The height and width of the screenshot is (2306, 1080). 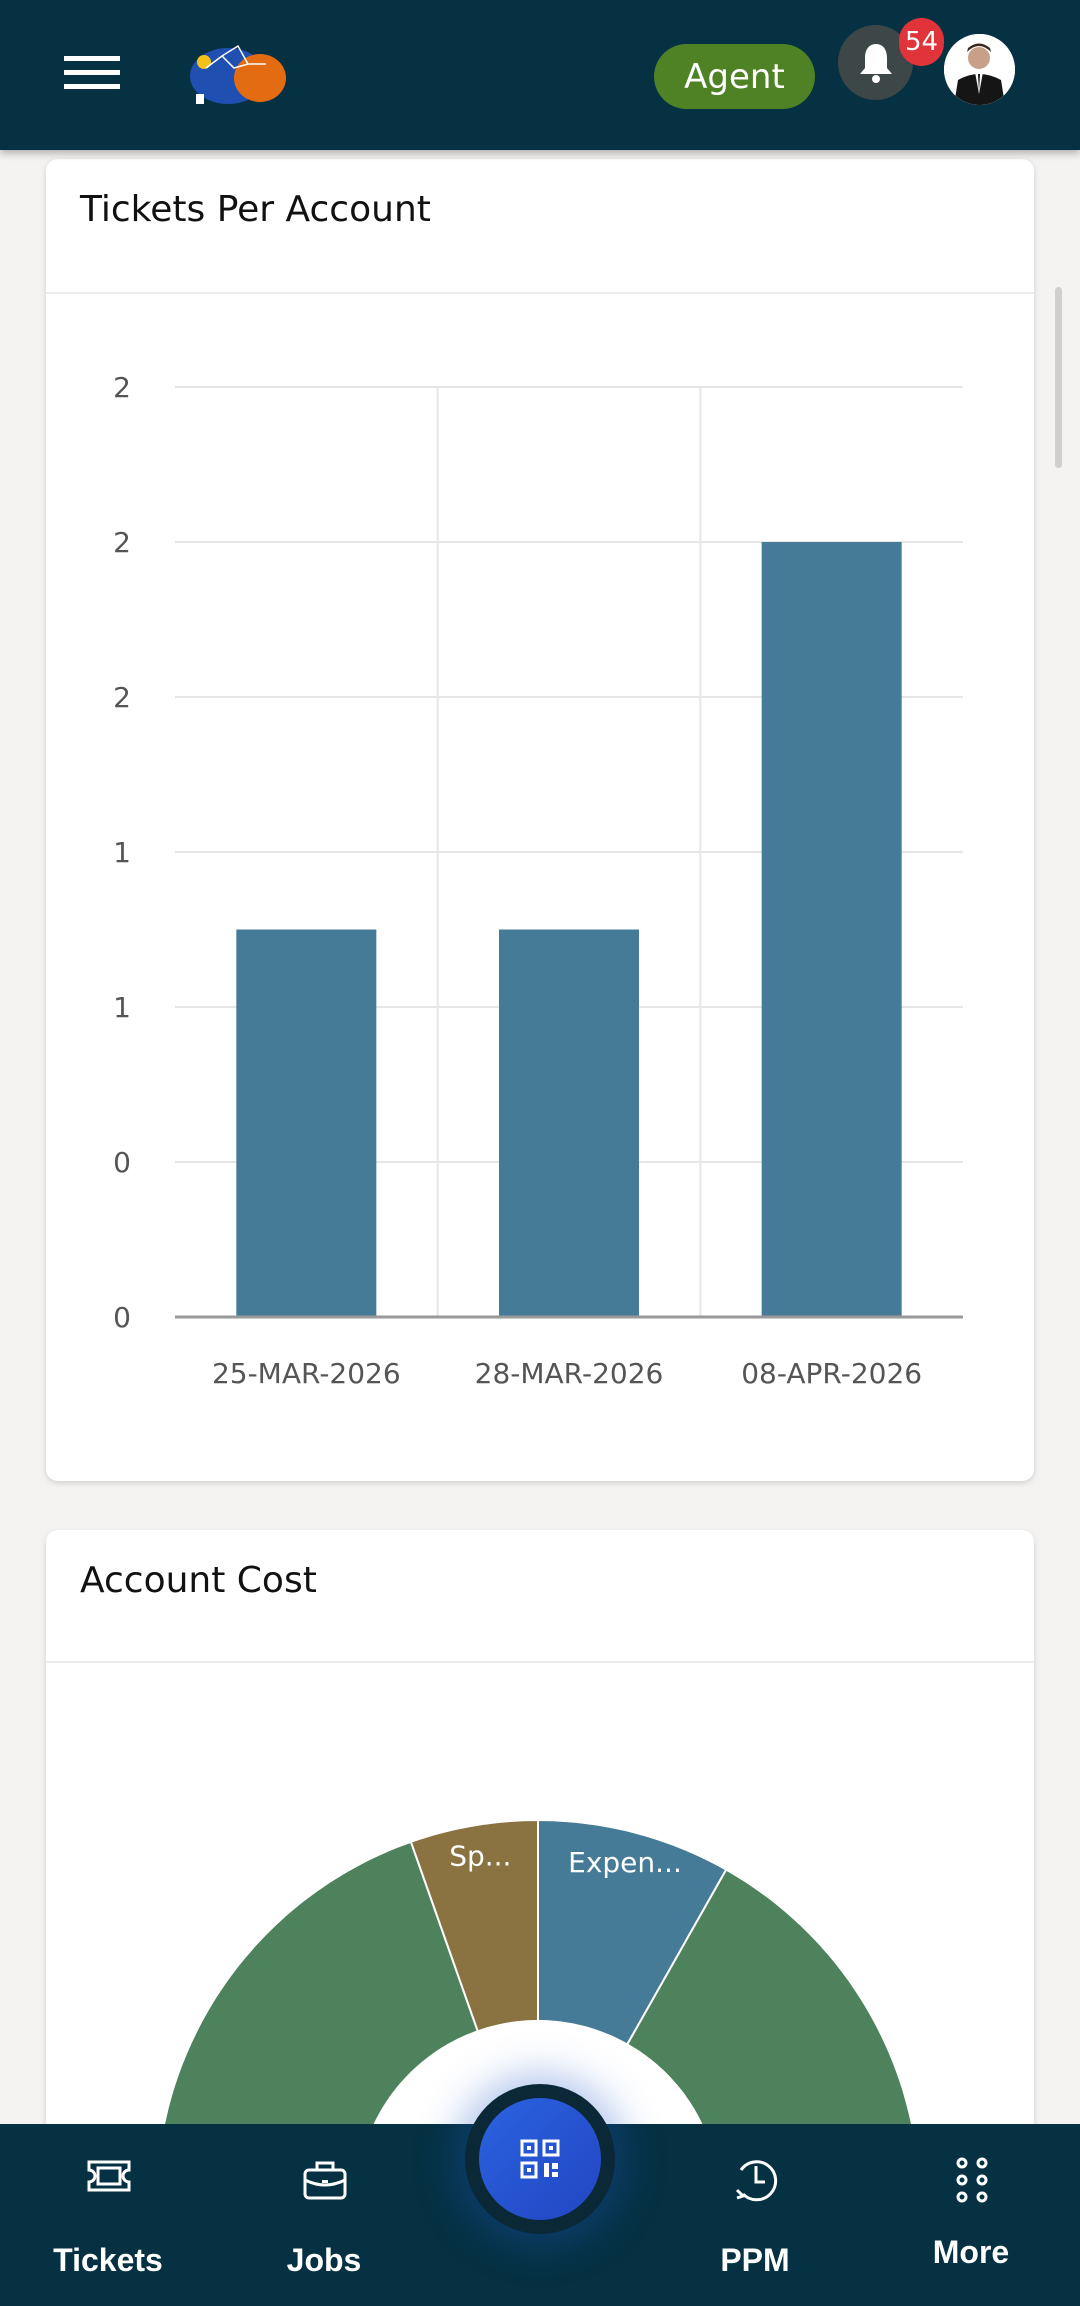 I want to click on qr-code-icon, so click(x=540, y=2159).